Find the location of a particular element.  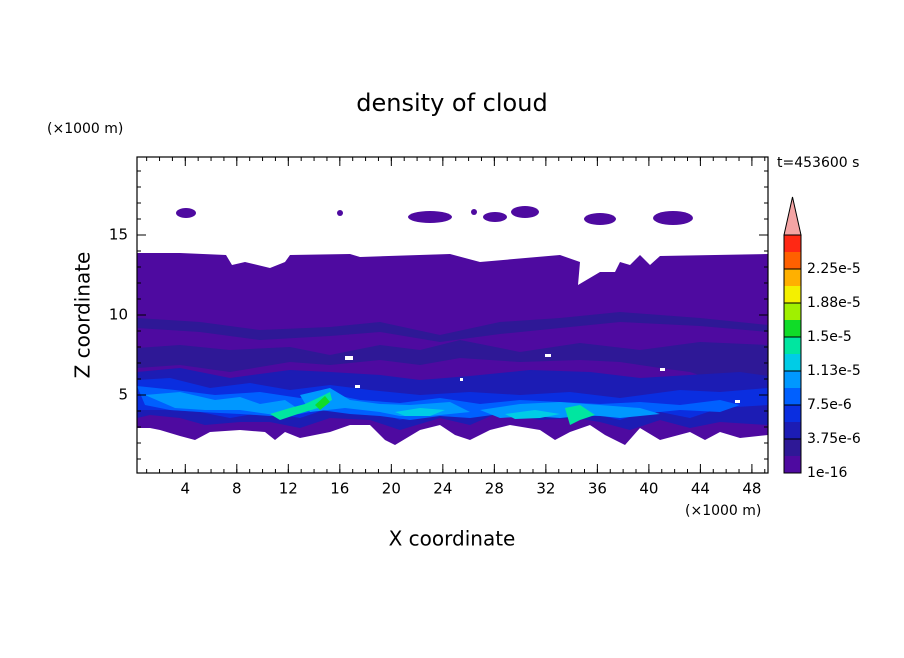

x-tick-label: 12 is located at coordinates (288, 489).